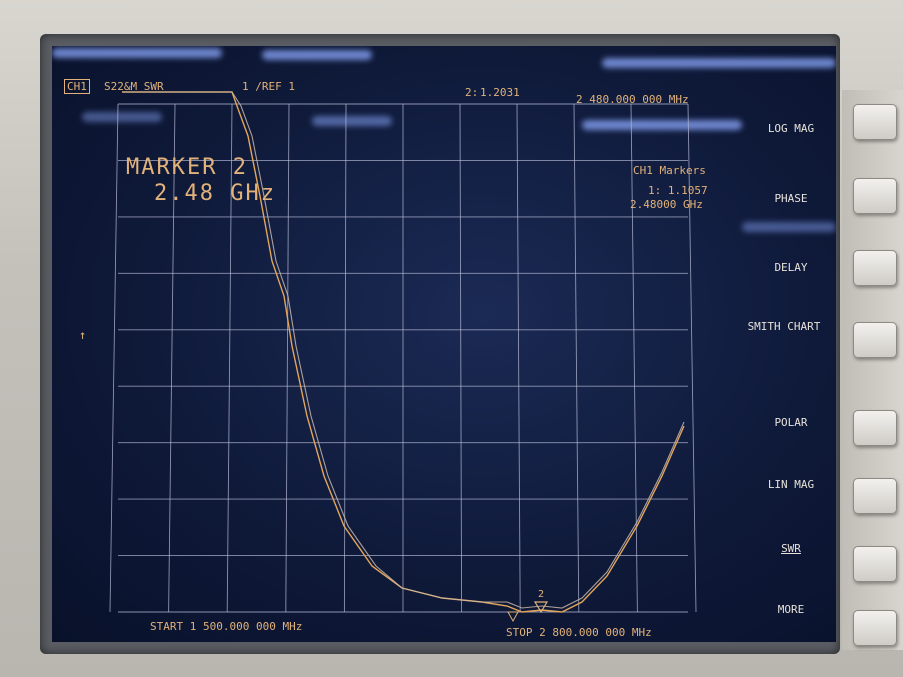 The height and width of the screenshot is (677, 903). I want to click on marker-readout-freq: 2 480.000 000 MHz, so click(632, 99).